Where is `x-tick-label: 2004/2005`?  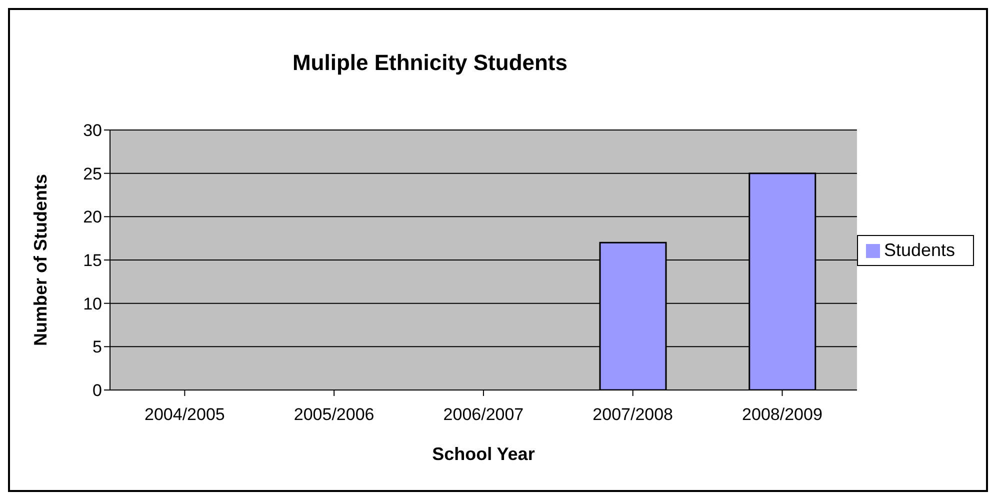 x-tick-label: 2004/2005 is located at coordinates (184, 414).